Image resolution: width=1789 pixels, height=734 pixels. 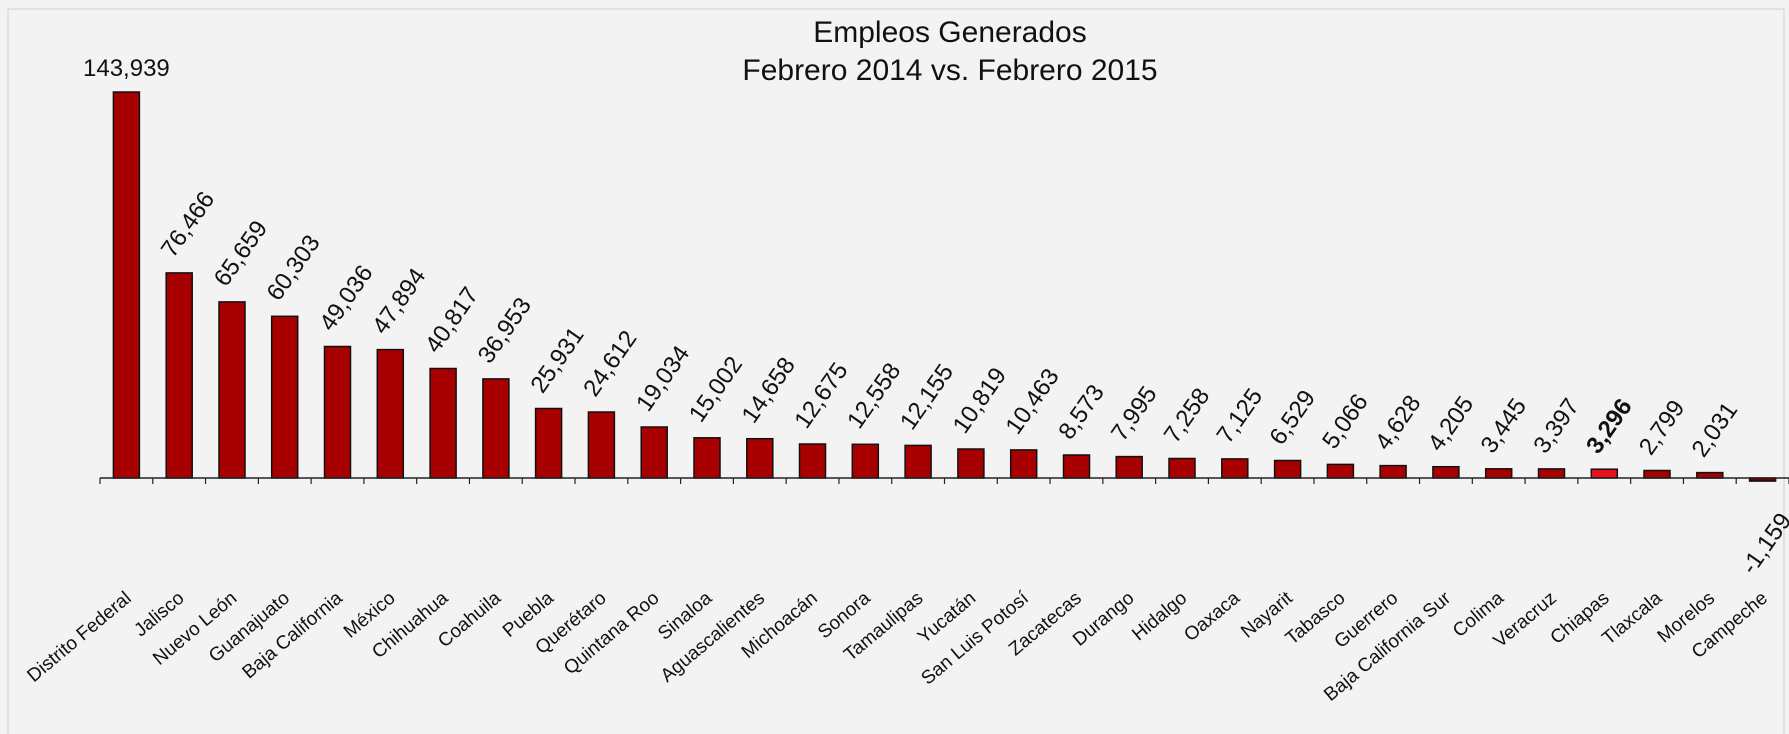 What do you see at coordinates (944, 481) in the screenshot?
I see `x-axis-ticks` at bounding box center [944, 481].